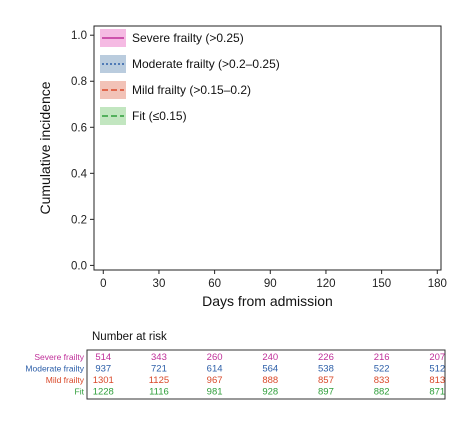 The image size is (474, 429). Describe the element at coordinates (159, 392) in the screenshot. I see `risk-cell: 1116` at that location.